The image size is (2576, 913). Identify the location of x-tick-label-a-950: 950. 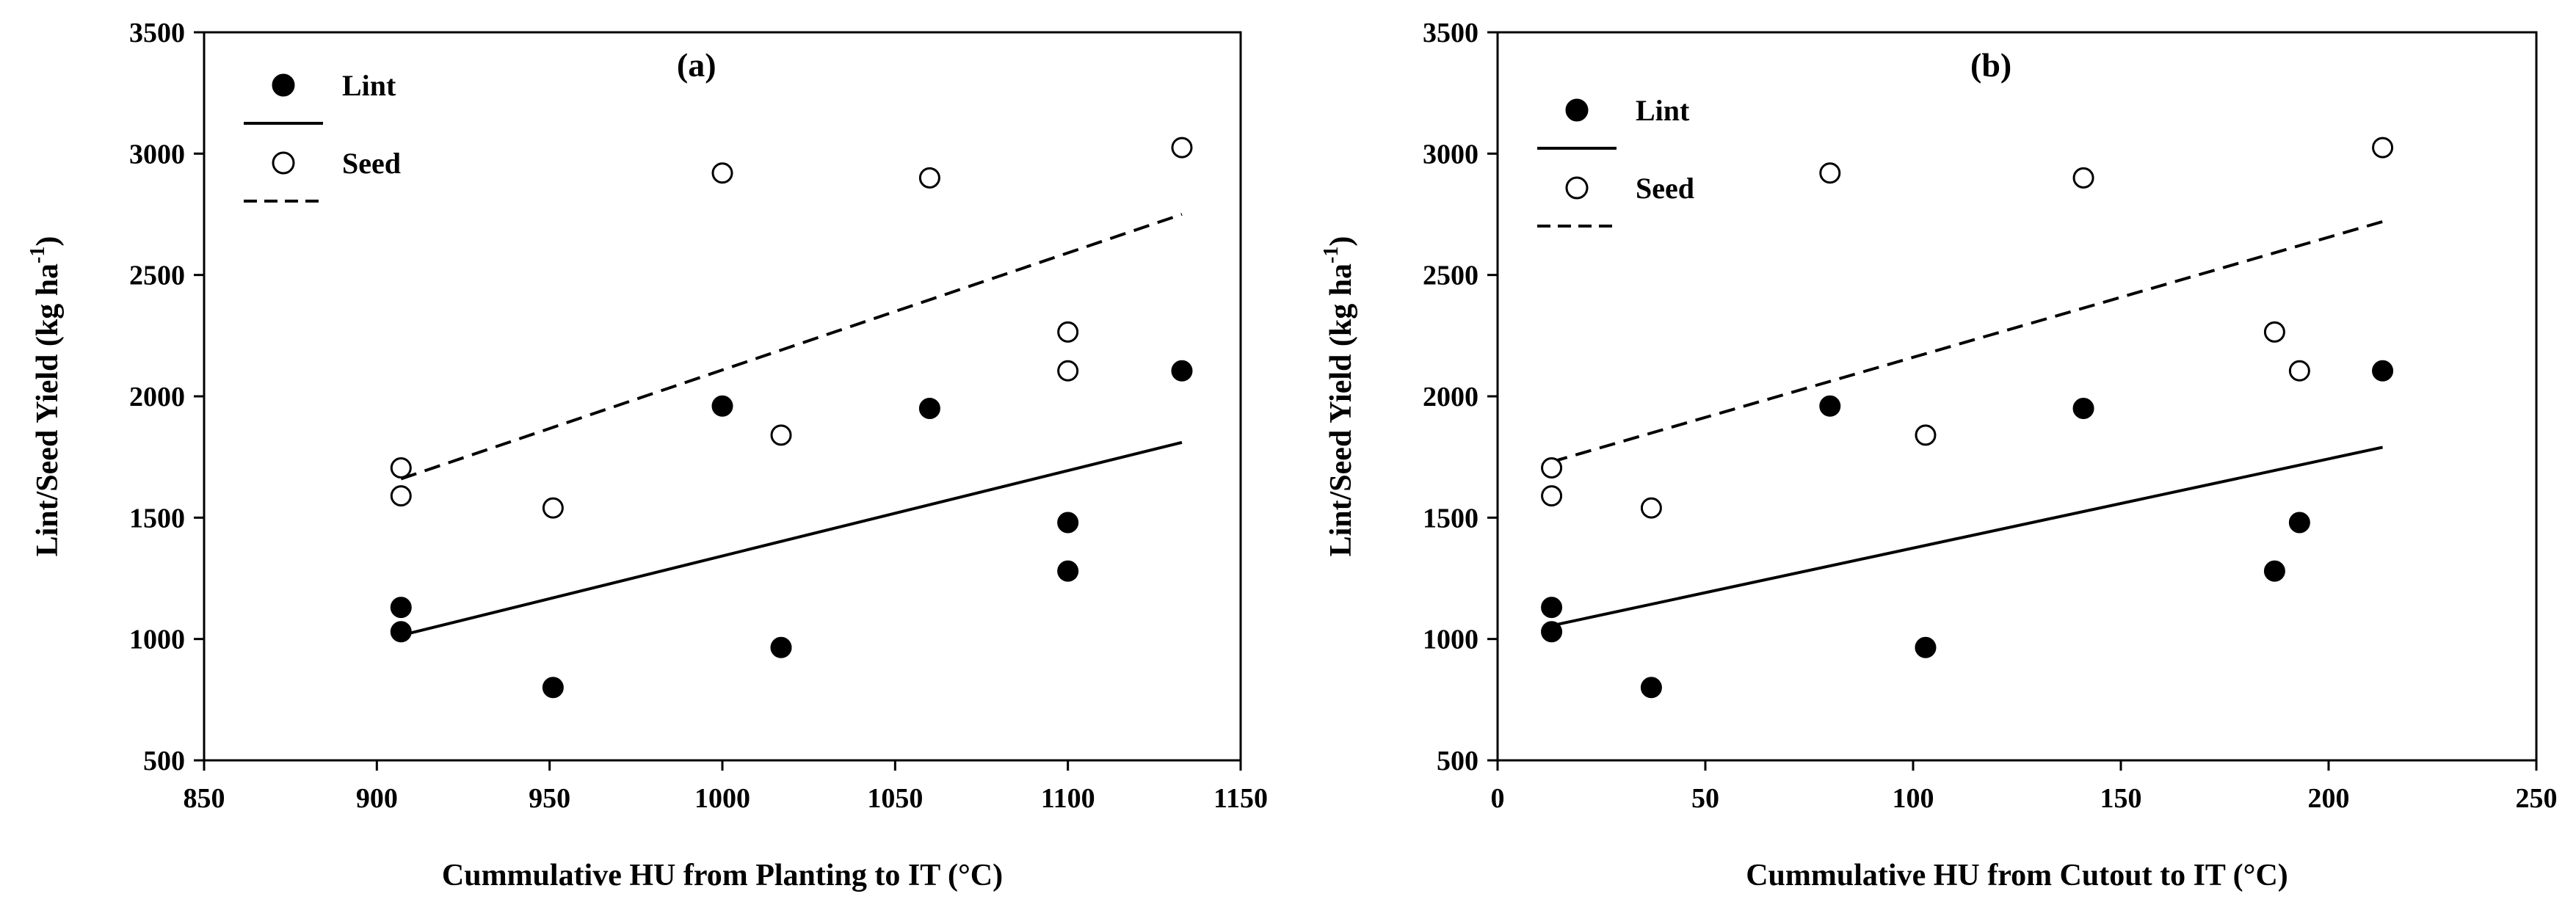
(549, 798).